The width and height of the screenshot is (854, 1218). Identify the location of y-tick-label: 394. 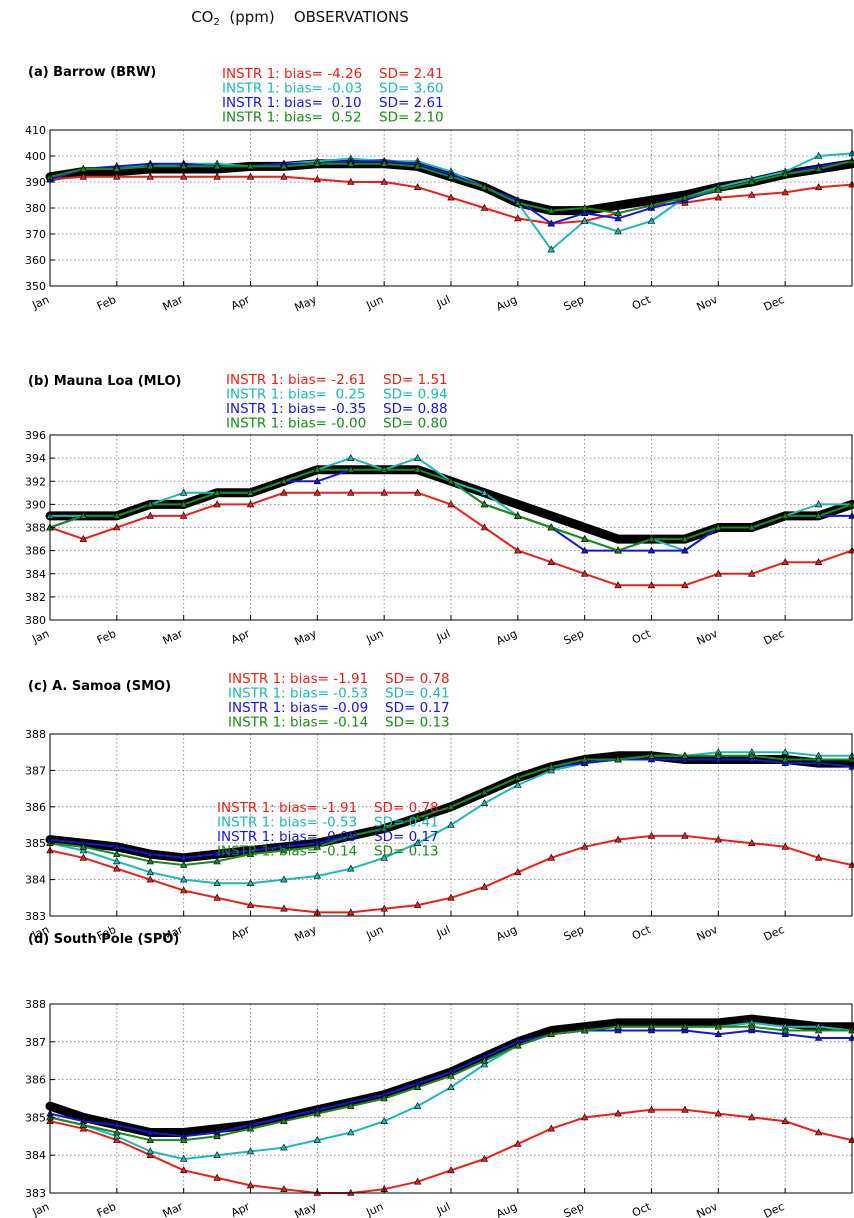
(35, 458).